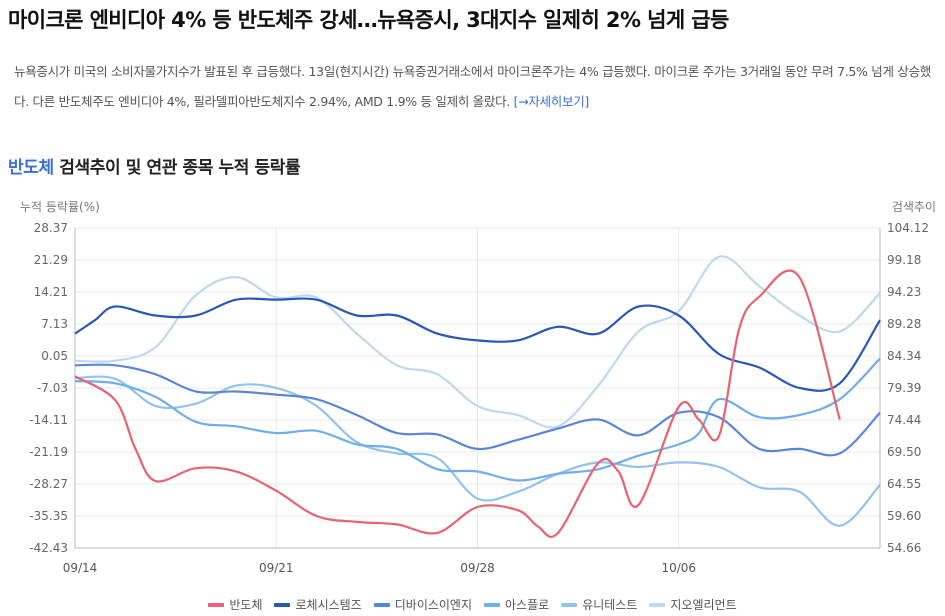 This screenshot has width=945, height=616. Describe the element at coordinates (678, 568) in the screenshot. I see `x-tick-label: 10/06` at that location.